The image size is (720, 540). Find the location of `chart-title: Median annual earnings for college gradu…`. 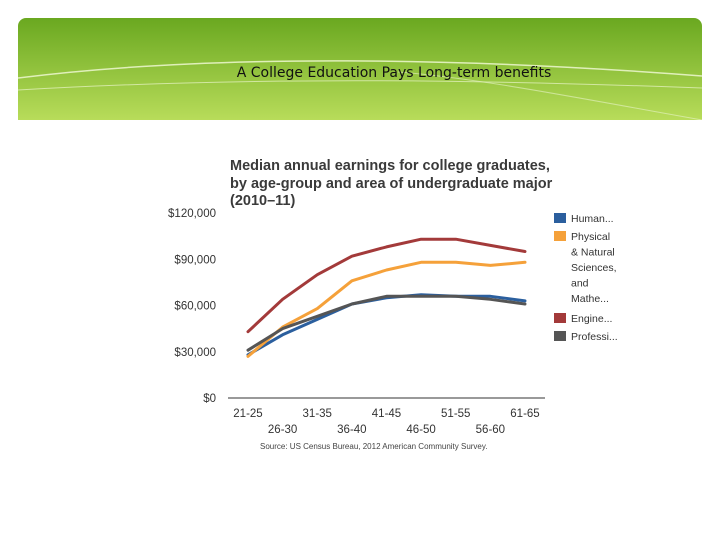

chart-title: Median annual earnings for college gradu… is located at coordinates (395, 184).